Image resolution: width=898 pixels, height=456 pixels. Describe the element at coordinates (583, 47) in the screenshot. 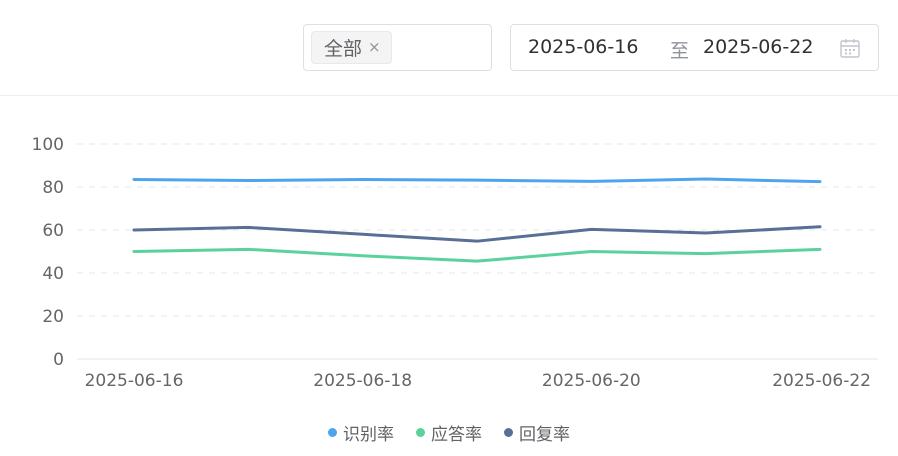

I see `date-start-input: 2025-06-16` at that location.